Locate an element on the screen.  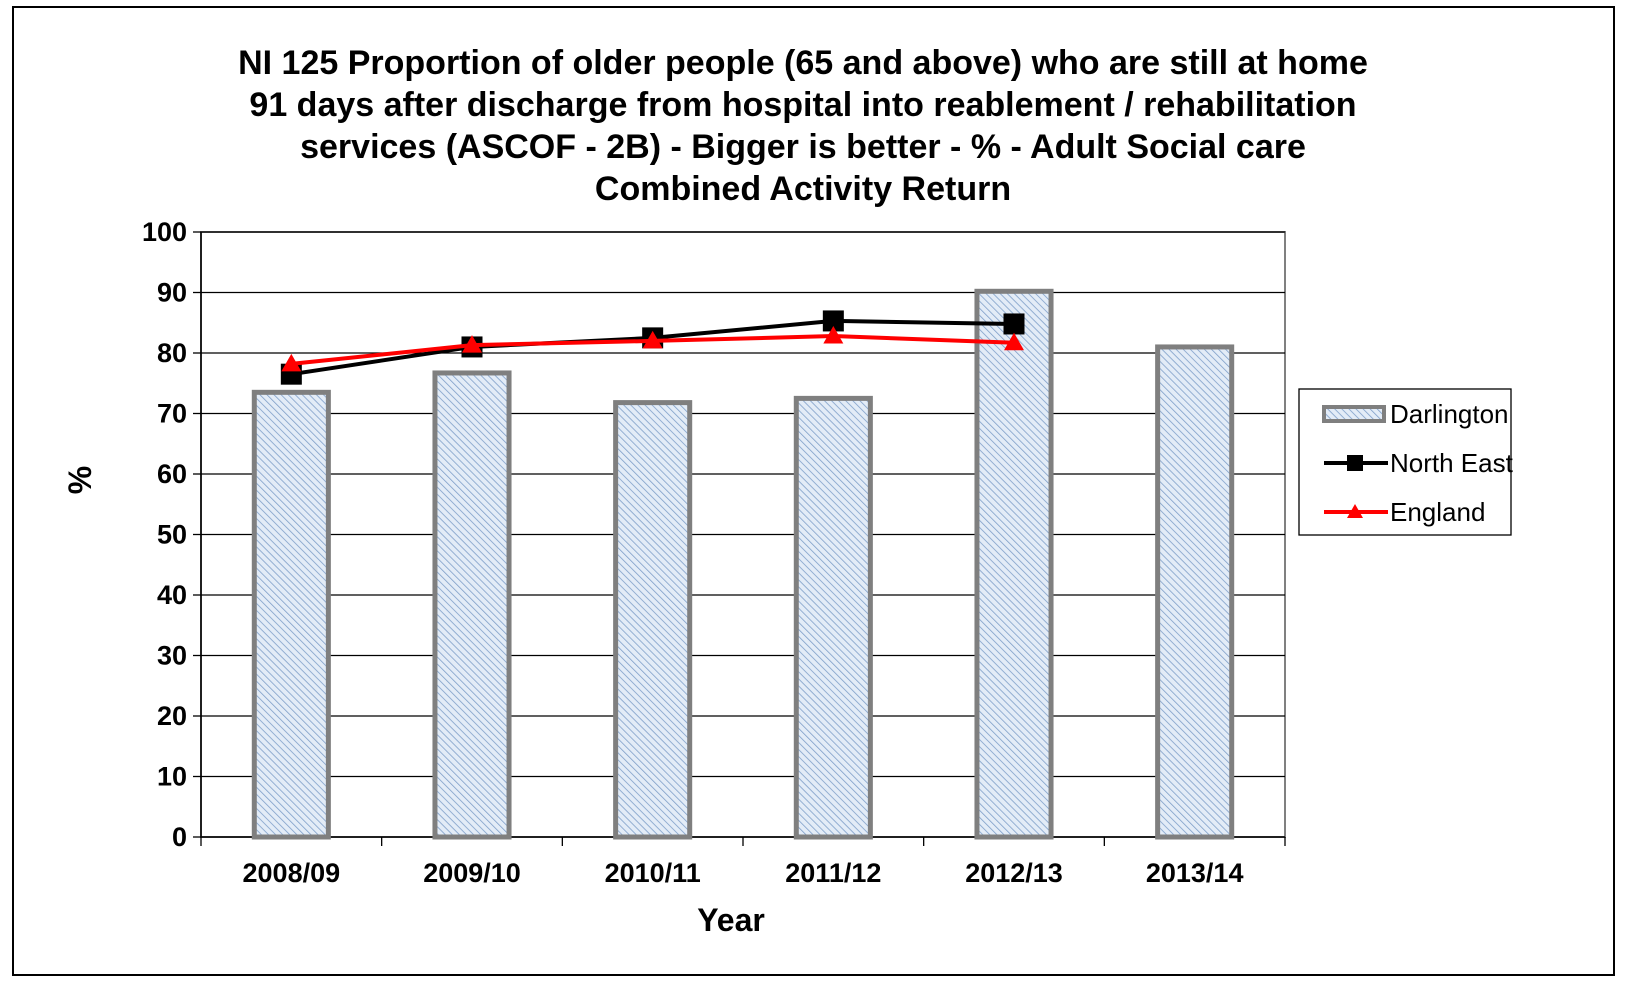
x-tick-label: 2011/12 is located at coordinates (833, 873).